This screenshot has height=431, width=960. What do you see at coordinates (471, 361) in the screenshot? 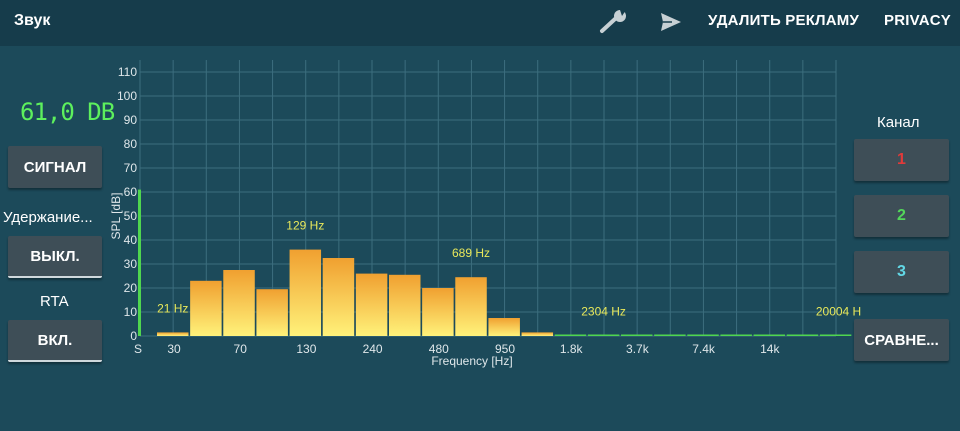
I see `x-axis-title: Frequency [Hz]` at bounding box center [471, 361].